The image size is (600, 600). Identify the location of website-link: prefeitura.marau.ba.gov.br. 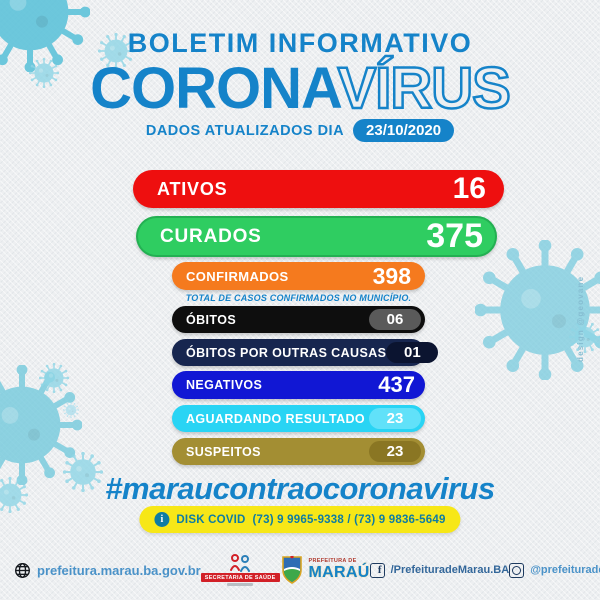
(107, 570).